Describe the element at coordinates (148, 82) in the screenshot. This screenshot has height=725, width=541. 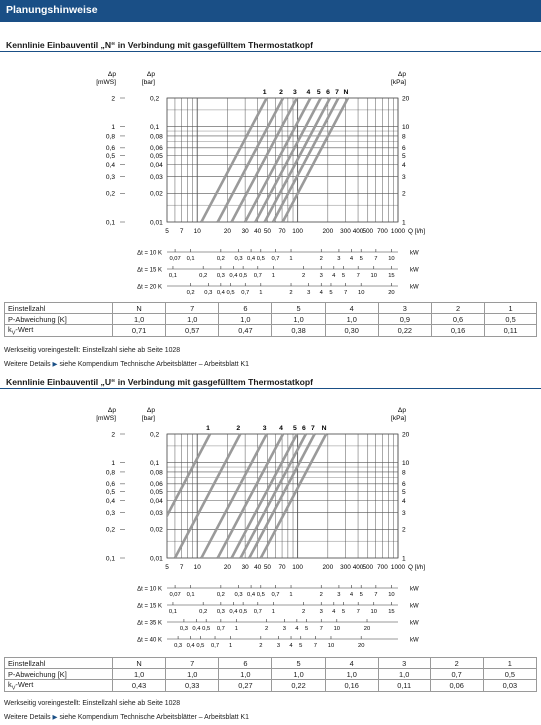
I see `unit-label: [bar]` at that location.